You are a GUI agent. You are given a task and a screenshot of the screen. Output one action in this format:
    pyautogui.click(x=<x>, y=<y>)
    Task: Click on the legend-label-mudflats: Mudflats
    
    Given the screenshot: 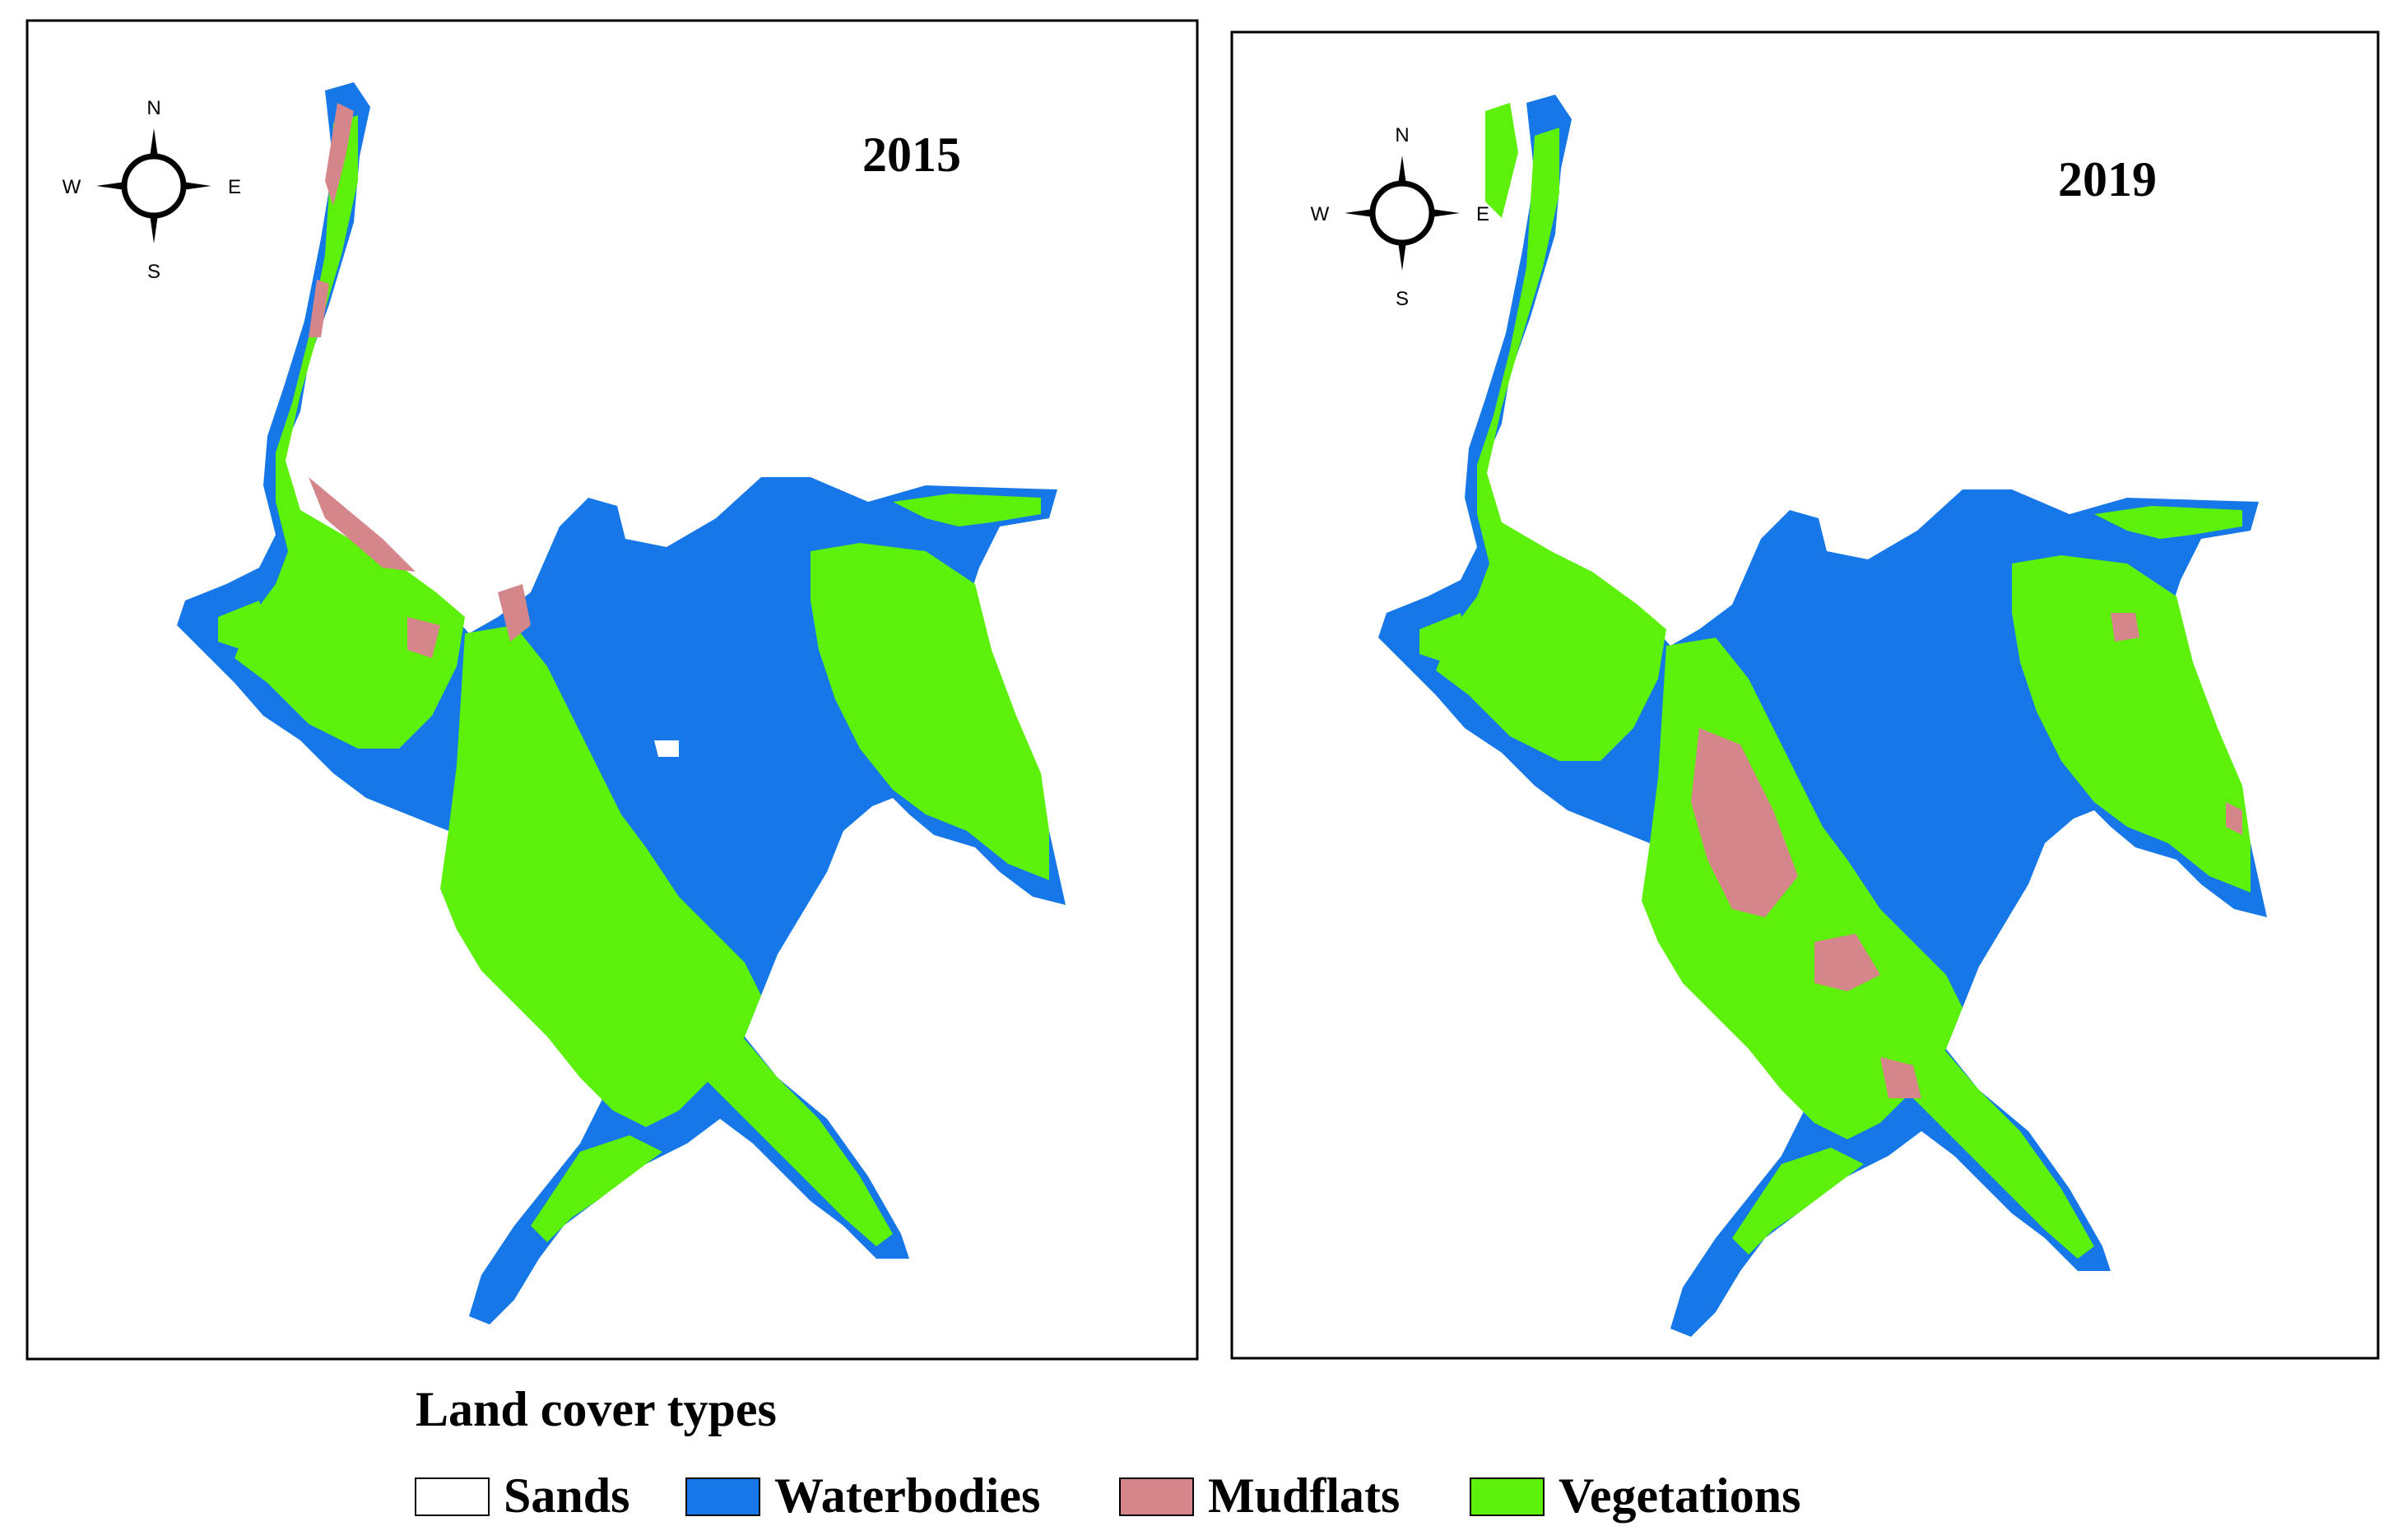 What is the action you would take?
    pyautogui.click(x=1304, y=1495)
    